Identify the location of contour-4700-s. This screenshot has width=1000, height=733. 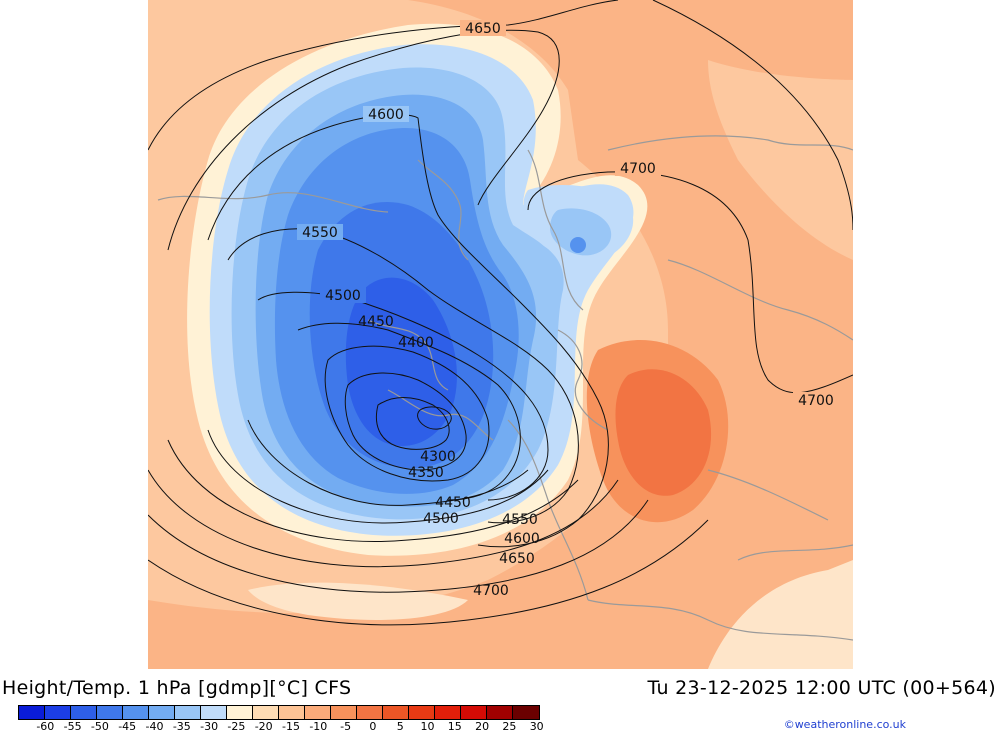
(428, 572).